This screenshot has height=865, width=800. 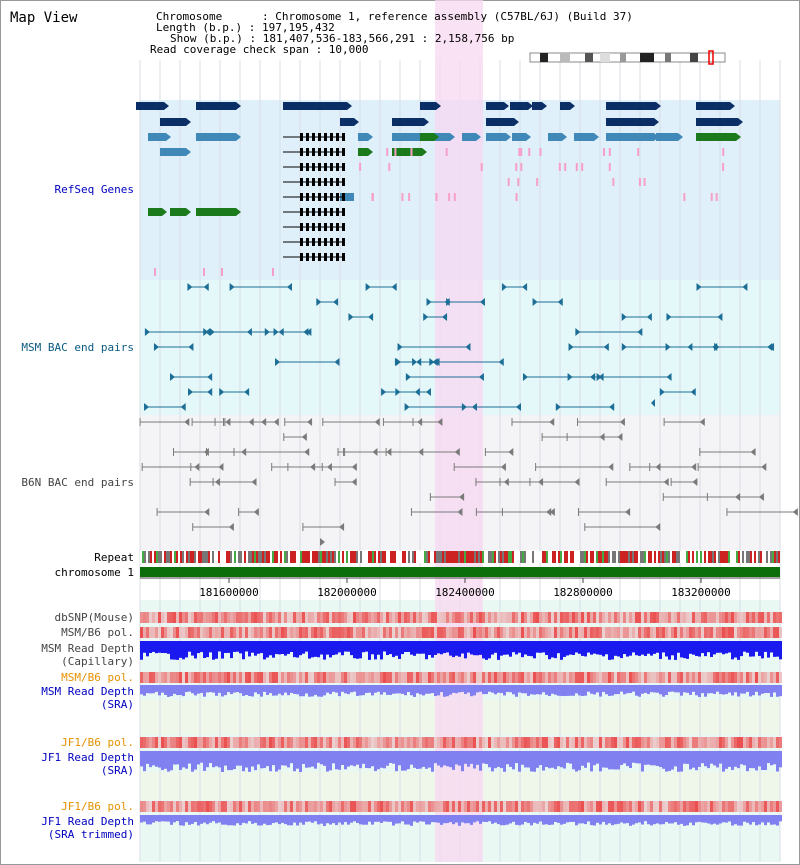 What do you see at coordinates (94, 617) in the screenshot?
I see `track-label-dbsnp: dbSNP(Mouse)` at bounding box center [94, 617].